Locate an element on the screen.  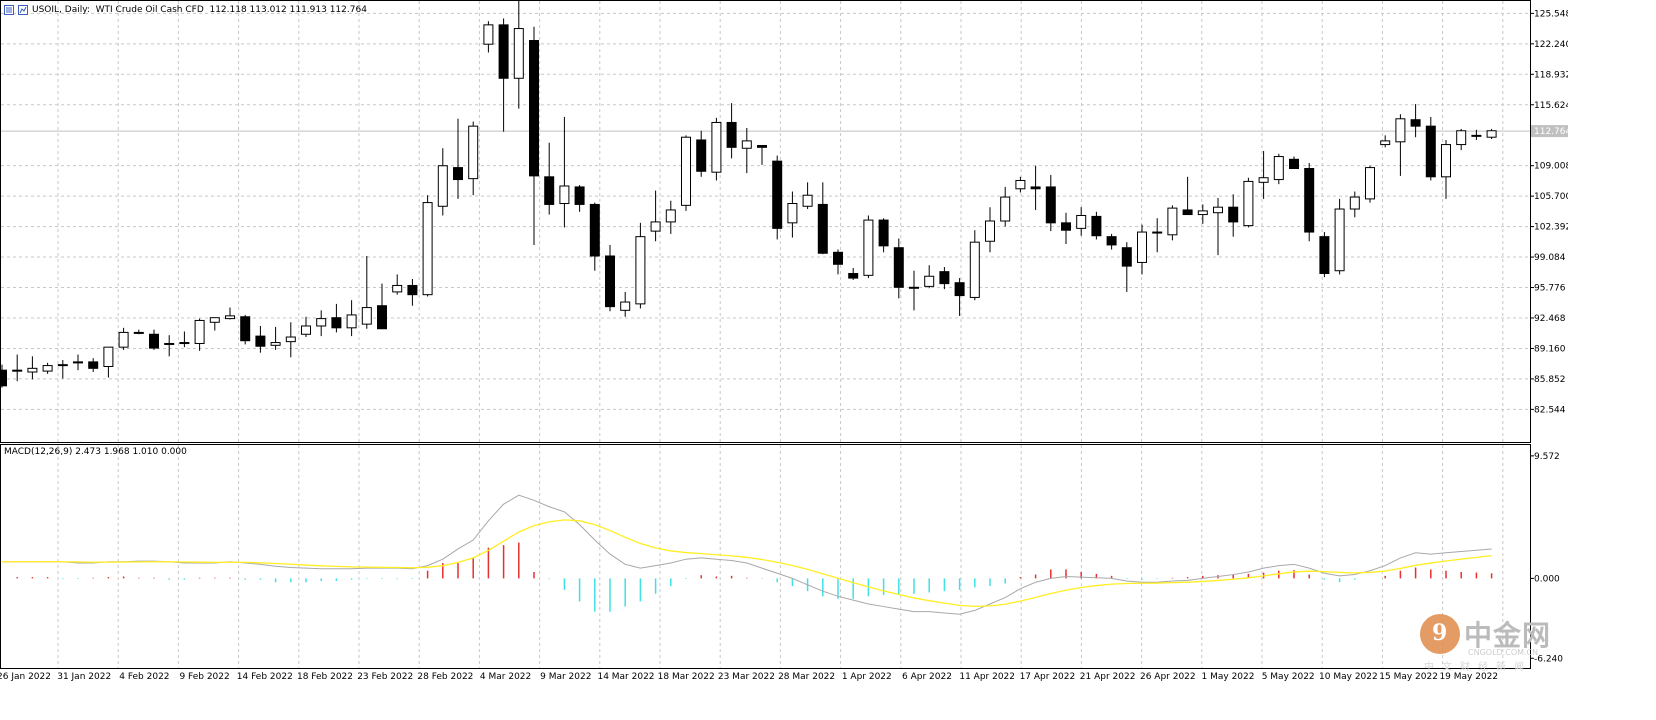
y-tick-label: 118.932 is located at coordinates (1551, 75).